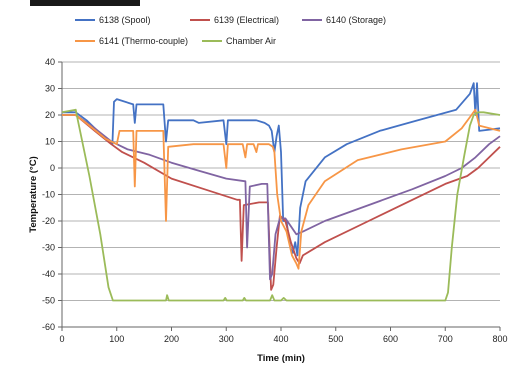  I want to click on y-tick-label: -50, so click(48, 301).